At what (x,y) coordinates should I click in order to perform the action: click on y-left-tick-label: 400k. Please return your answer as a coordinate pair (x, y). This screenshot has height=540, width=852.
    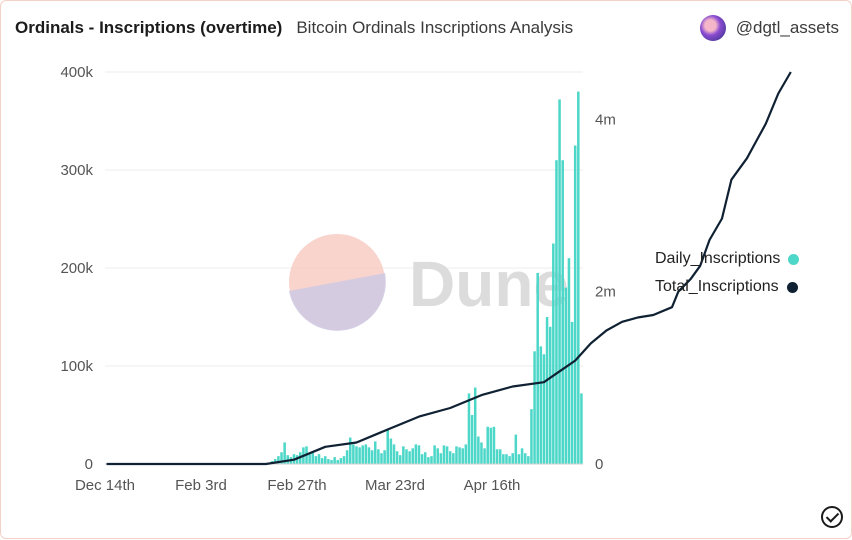
    Looking at the image, I should click on (76, 72).